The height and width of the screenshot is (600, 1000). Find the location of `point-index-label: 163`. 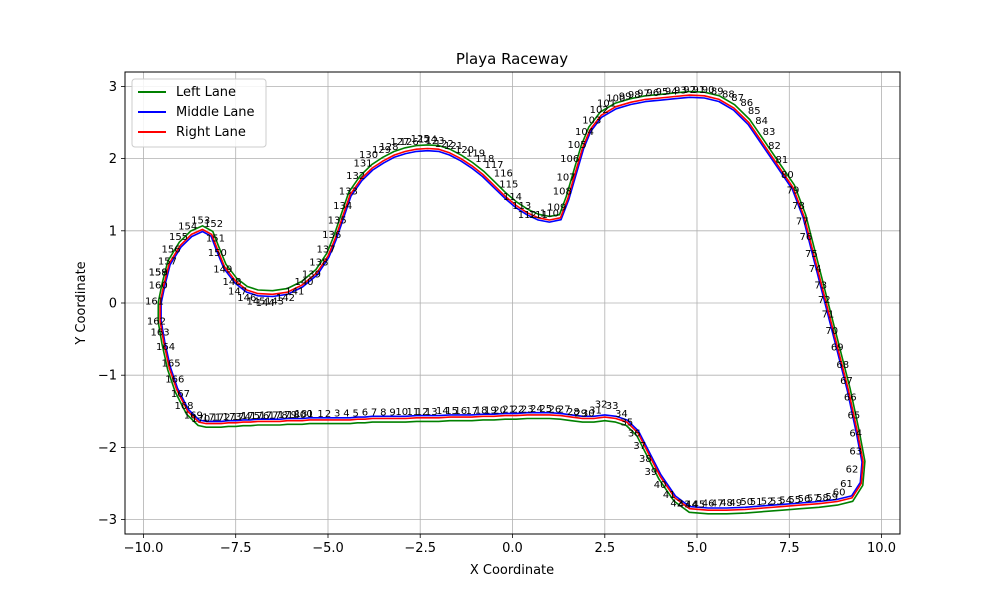

point-index-label: 163 is located at coordinates (160, 333).